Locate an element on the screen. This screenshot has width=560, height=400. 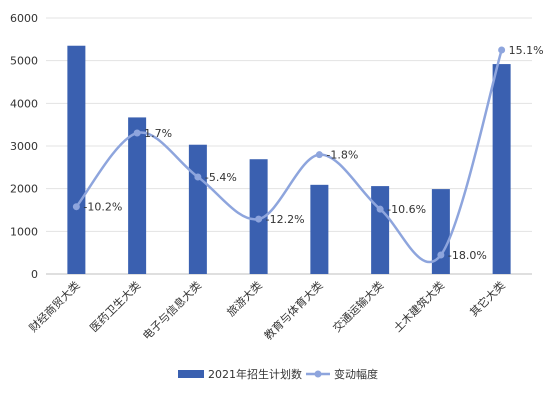
category-label: 交通运输大类 is located at coordinates (358, 306).